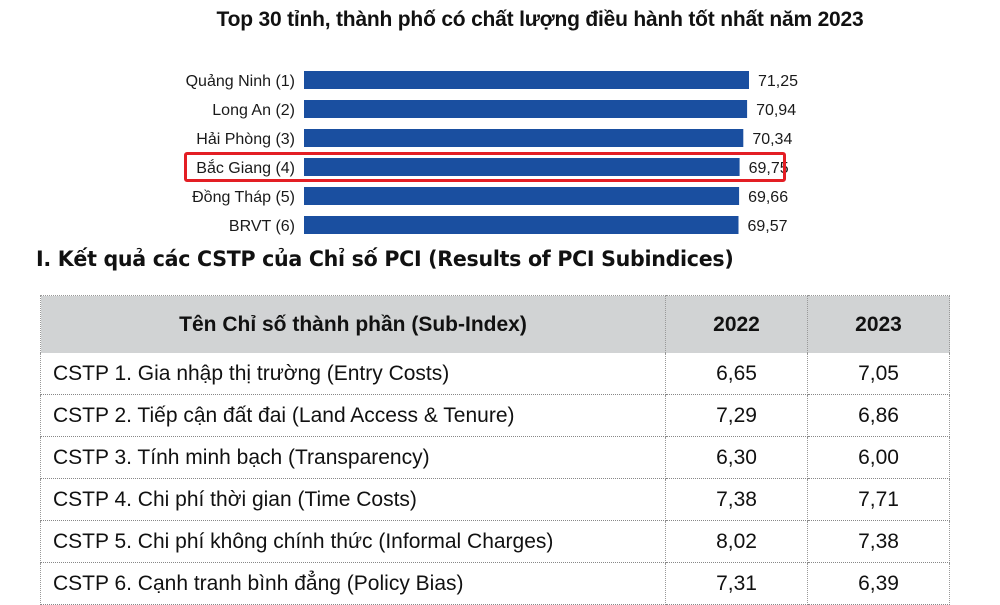 The height and width of the screenshot is (605, 1000). I want to click on row-name: CSTP 3. Tính minh bạch (Transparency), so click(353, 457).